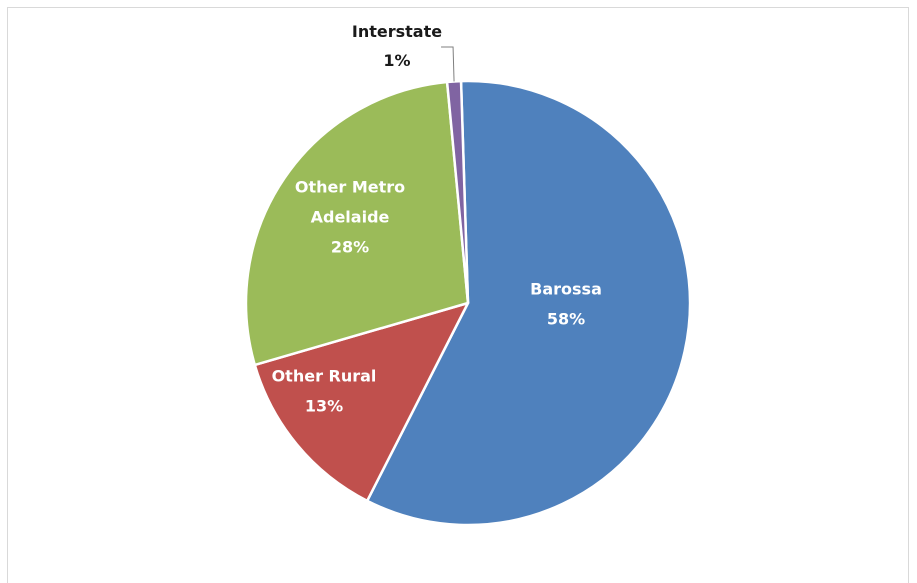  I want to click on slice-name-text: Other Metro, so click(350, 187).